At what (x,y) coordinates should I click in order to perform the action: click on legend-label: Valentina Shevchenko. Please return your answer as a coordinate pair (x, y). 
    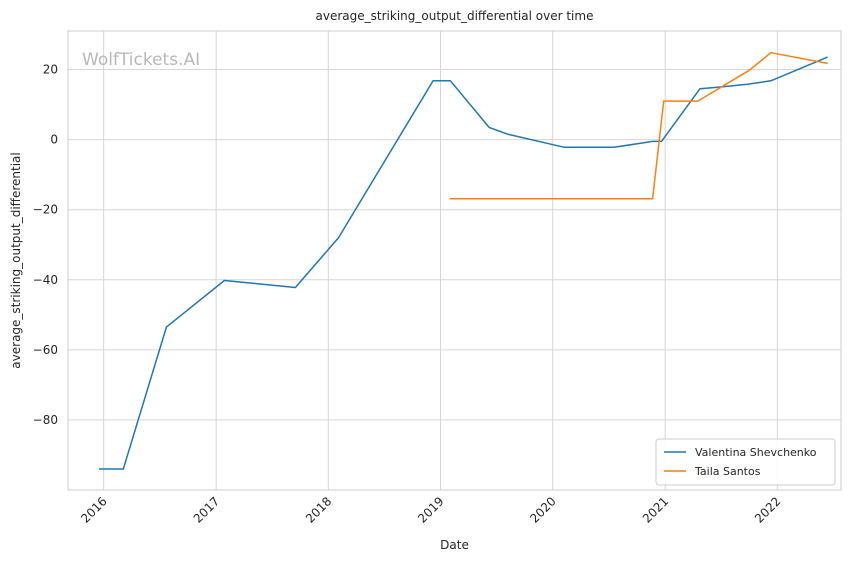
    Looking at the image, I should click on (756, 452).